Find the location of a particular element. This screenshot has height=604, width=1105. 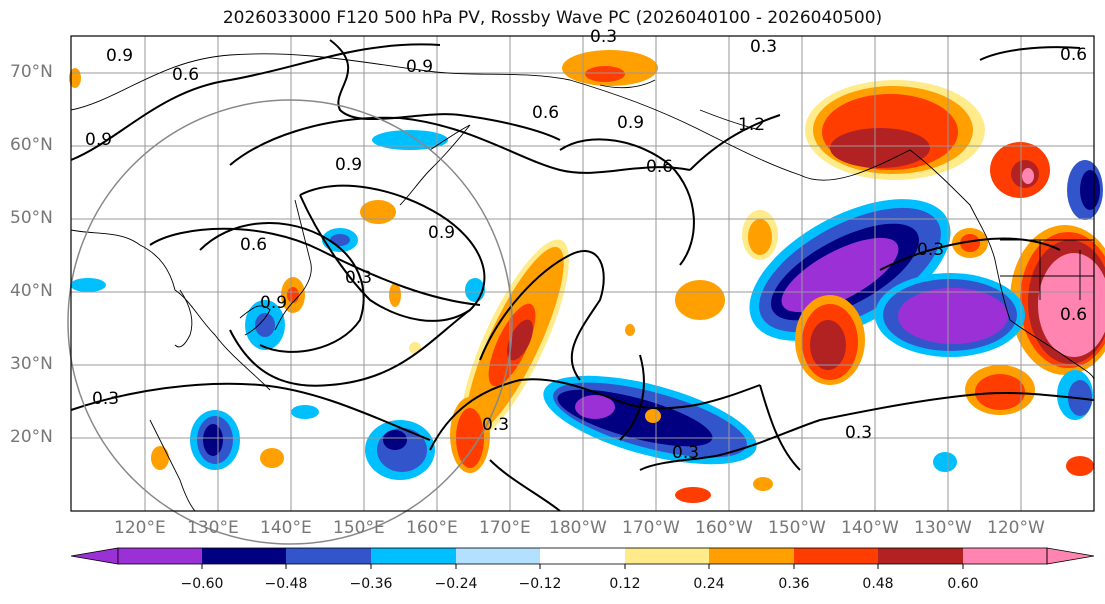

colorbar-tick-label: 0.36 is located at coordinates (794, 584).